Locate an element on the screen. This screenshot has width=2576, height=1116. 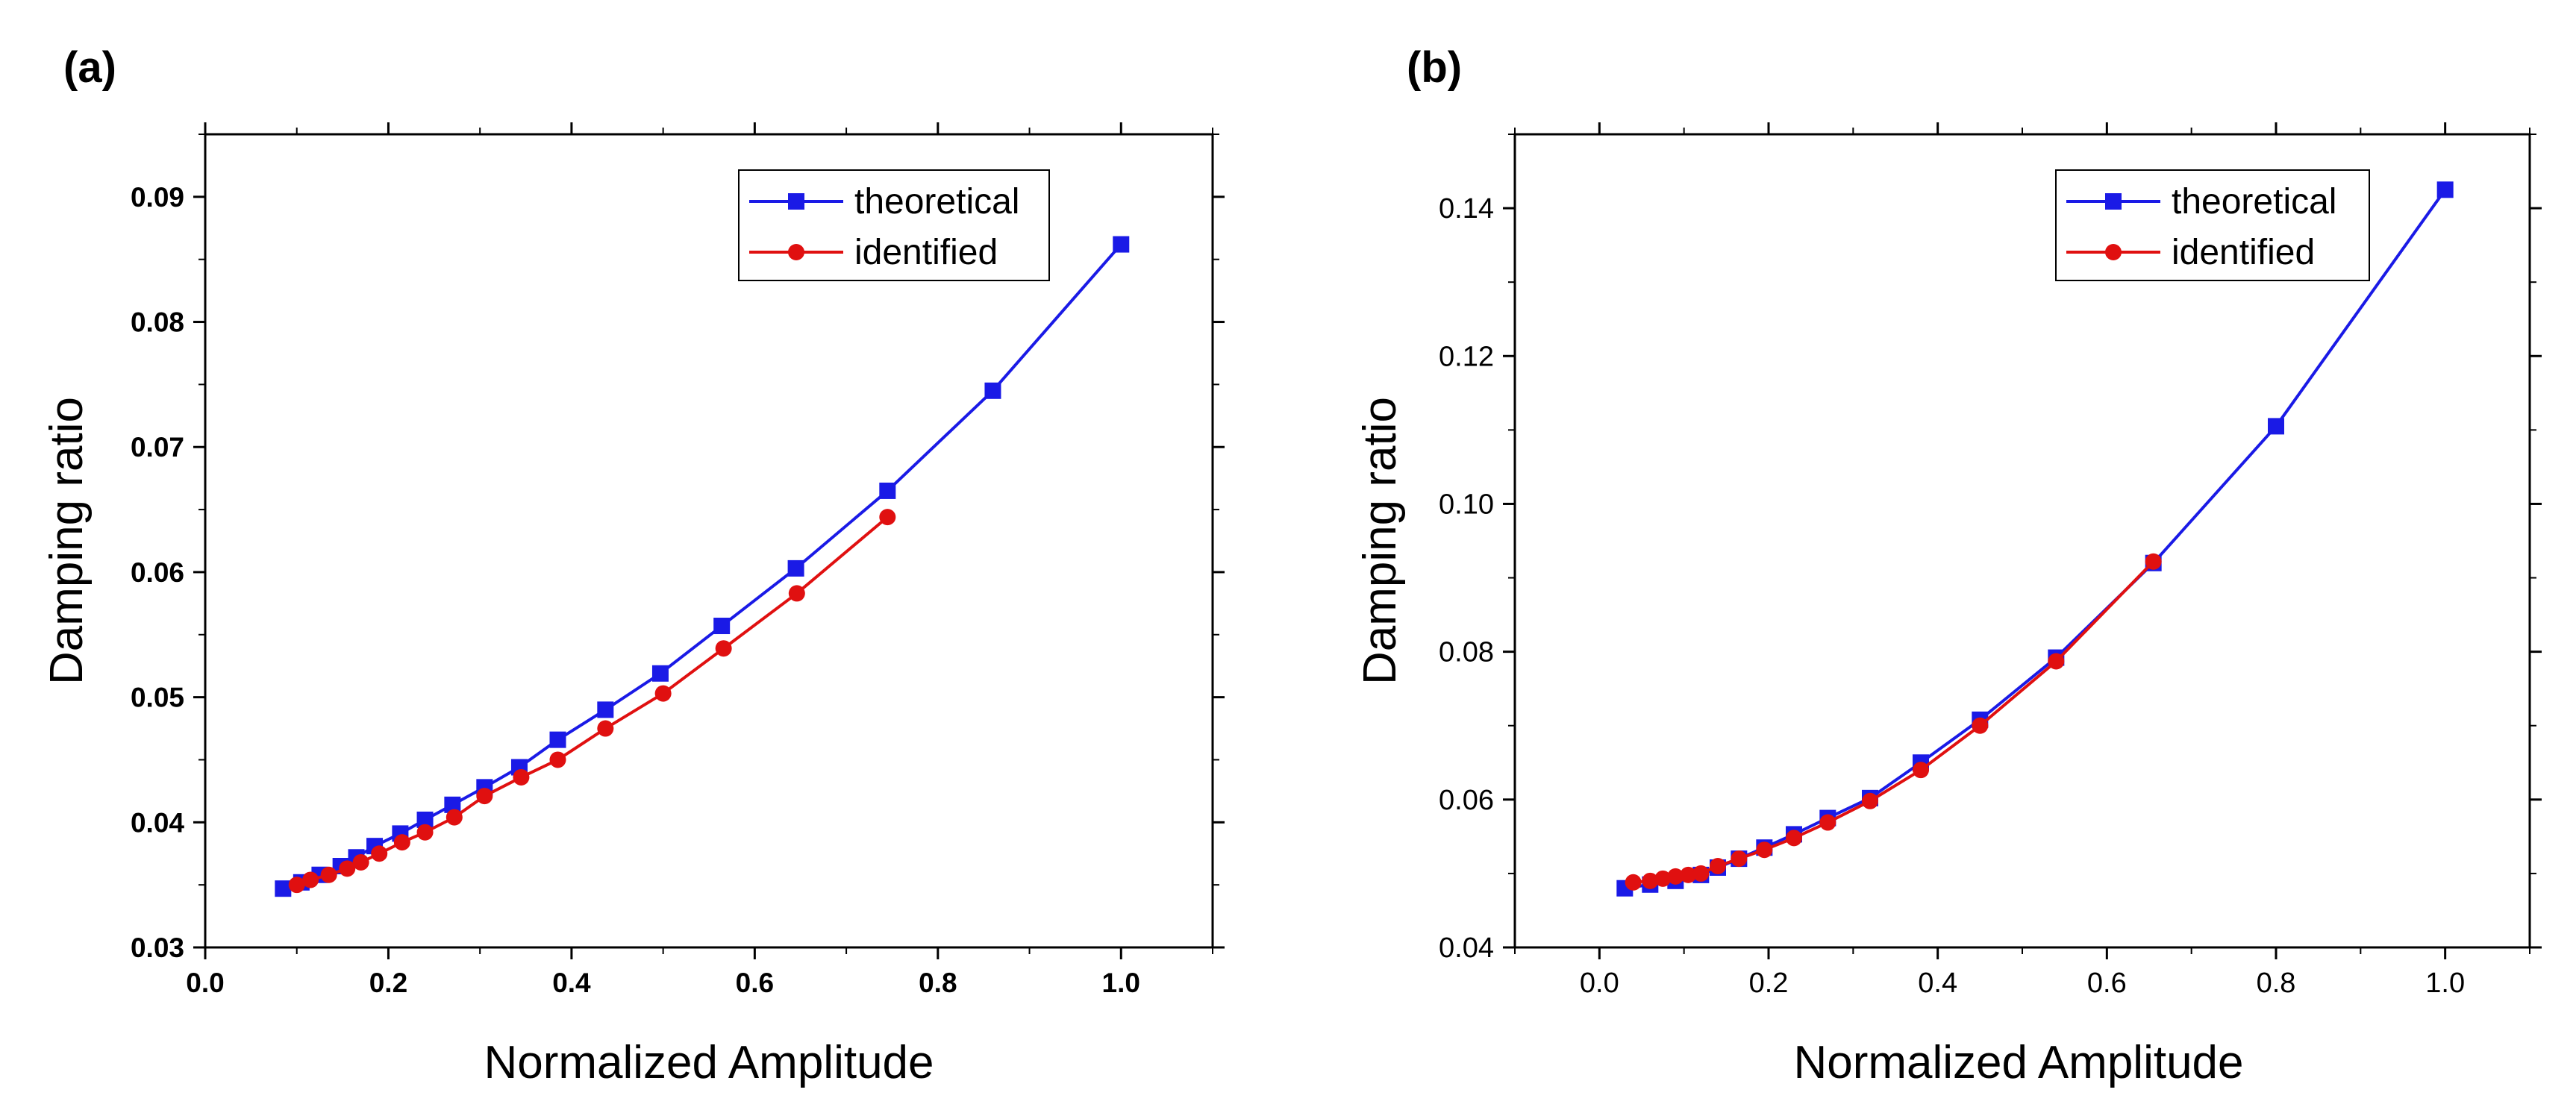
y-tick-label: 0.14 is located at coordinates (1466, 209).